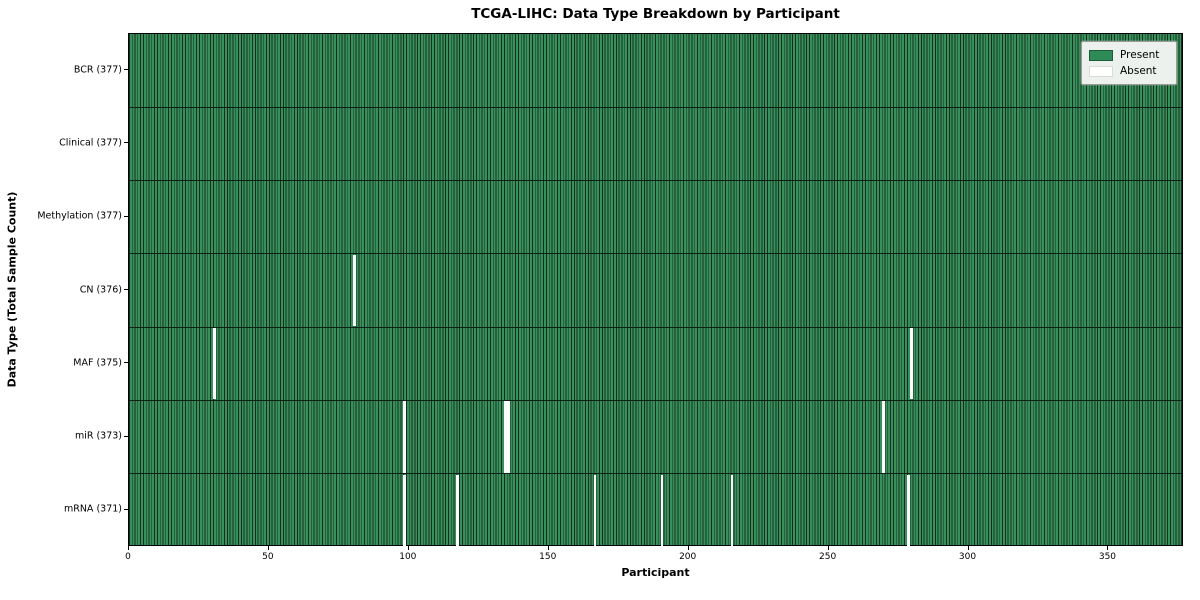 The height and width of the screenshot is (600, 1200). Describe the element at coordinates (967, 557) in the screenshot. I see `x-tick-label: 300` at that location.